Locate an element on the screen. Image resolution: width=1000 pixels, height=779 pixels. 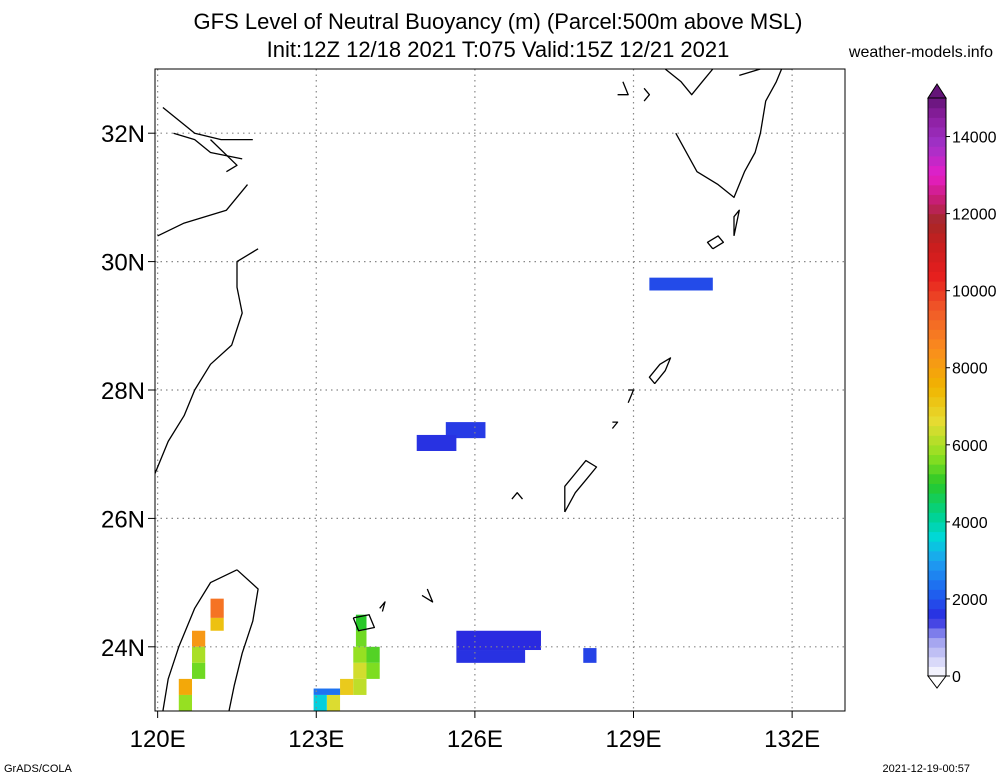
colorbar-label: 12000 is located at coordinates (974, 215).